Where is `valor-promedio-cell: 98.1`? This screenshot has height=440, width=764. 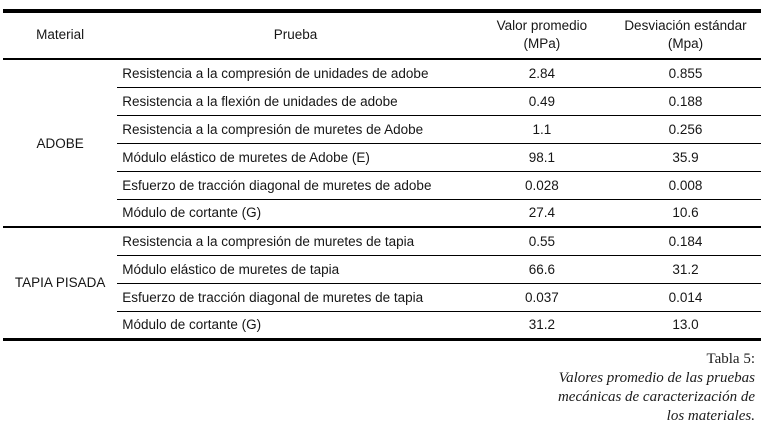 valor-promedio-cell: 98.1 is located at coordinates (541, 157).